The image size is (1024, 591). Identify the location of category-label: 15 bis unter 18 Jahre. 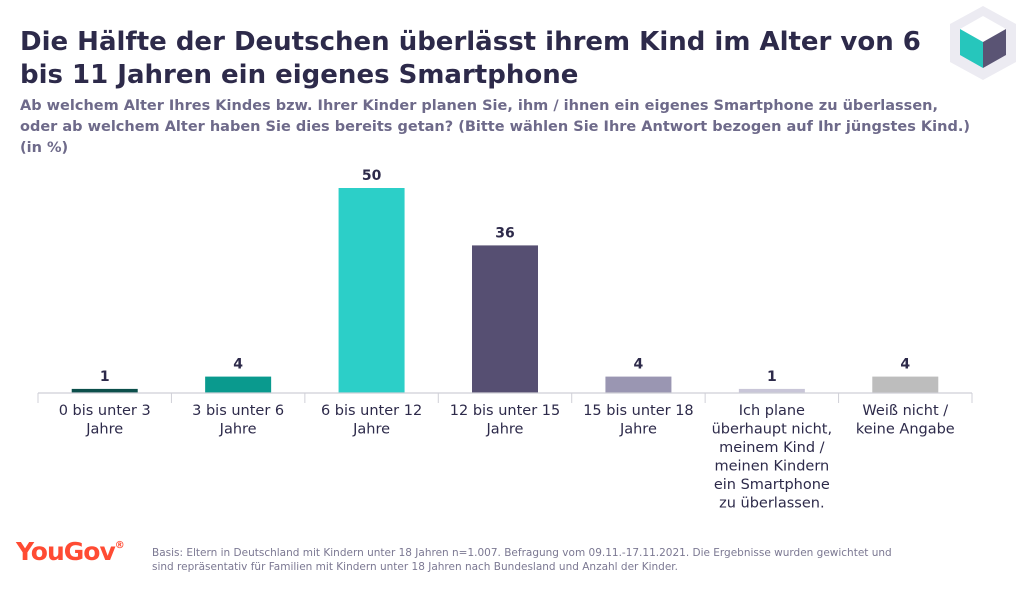
(638, 420).